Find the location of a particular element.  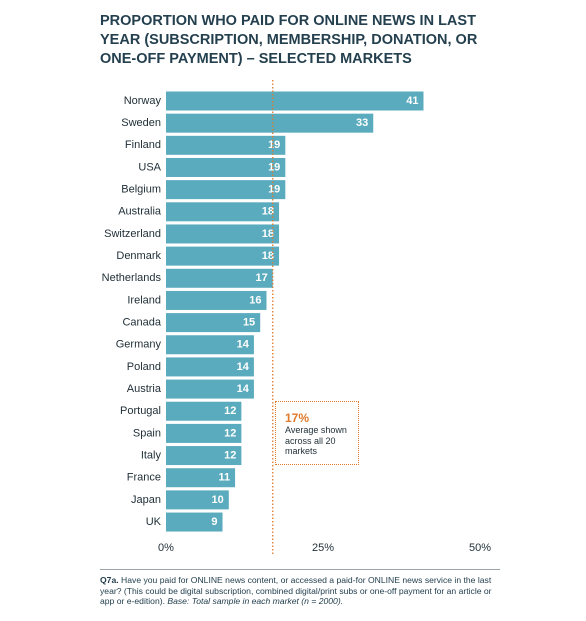

category-label: Portugal is located at coordinates (140, 411).